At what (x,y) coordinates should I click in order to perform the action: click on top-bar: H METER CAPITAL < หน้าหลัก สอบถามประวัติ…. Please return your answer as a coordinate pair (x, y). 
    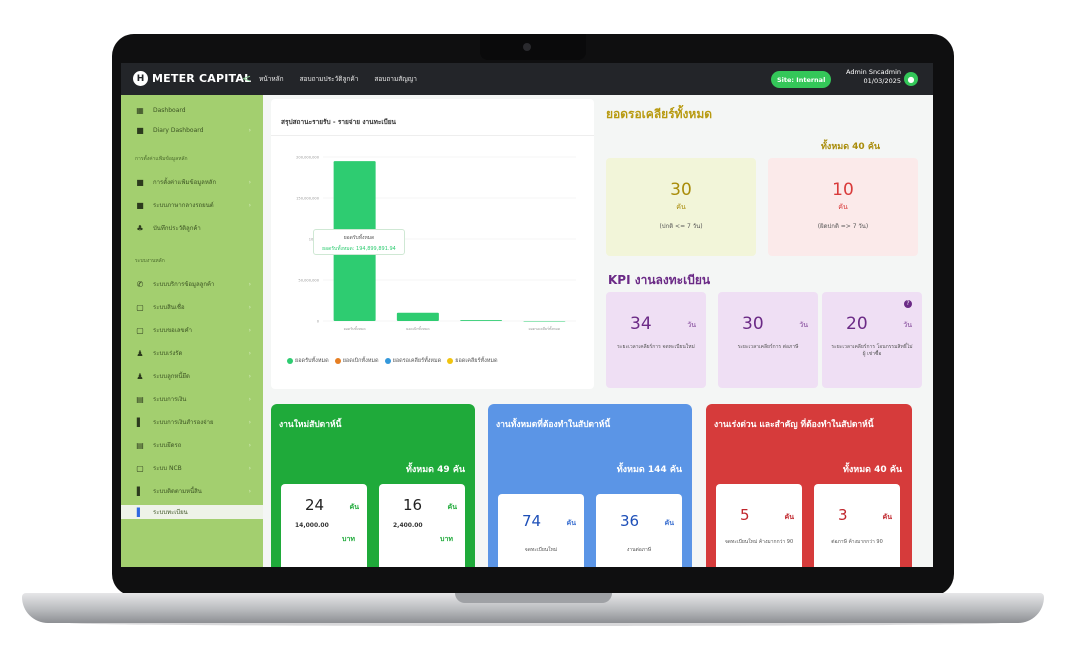
    Looking at the image, I should click on (527, 79).